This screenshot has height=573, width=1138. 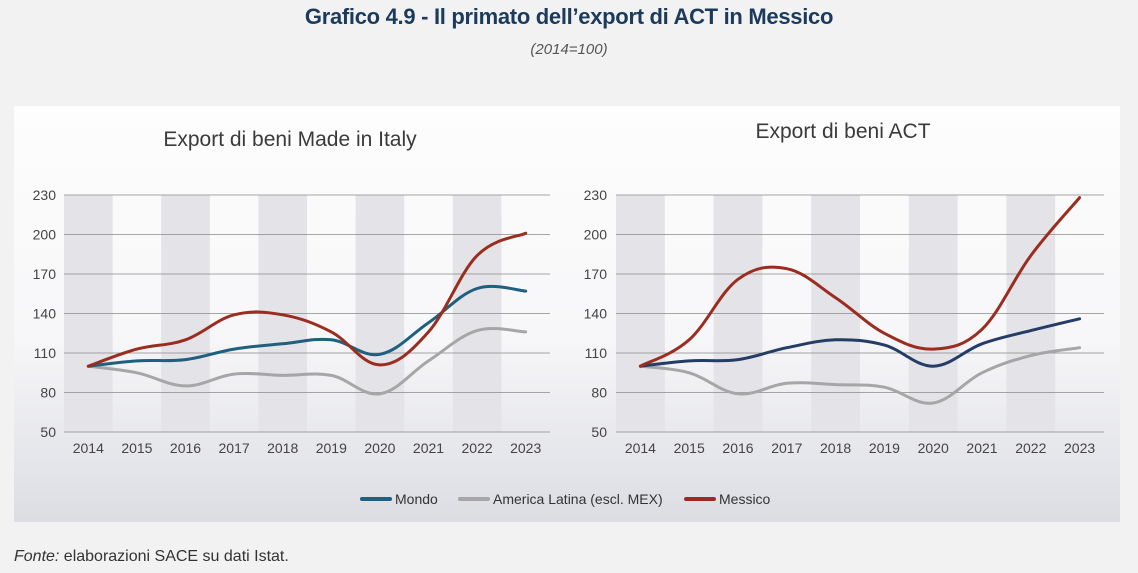 What do you see at coordinates (290, 139) in the screenshot?
I see `chart-title: Export di beni Made in Italy` at bounding box center [290, 139].